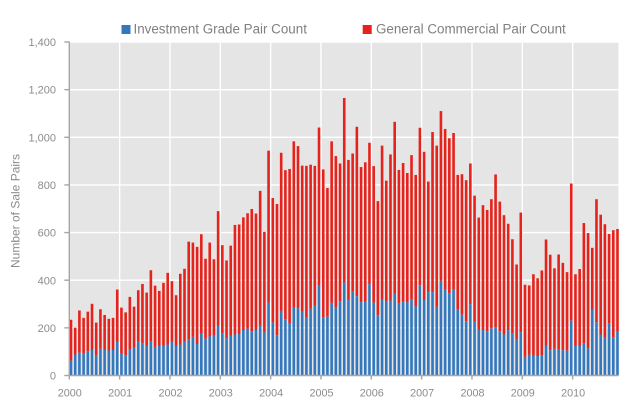 The image size is (628, 411). Describe the element at coordinates (321, 393) in the screenshot. I see `svg-text: 2005` at that location.